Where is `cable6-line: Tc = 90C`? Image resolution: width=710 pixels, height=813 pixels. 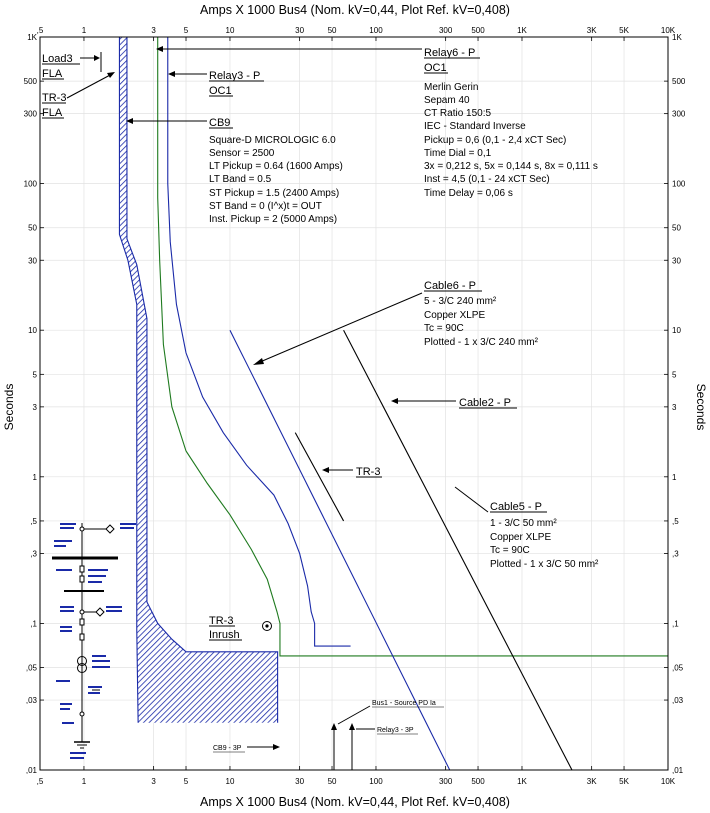
cable6-line: Tc = 90C is located at coordinates (444, 328).